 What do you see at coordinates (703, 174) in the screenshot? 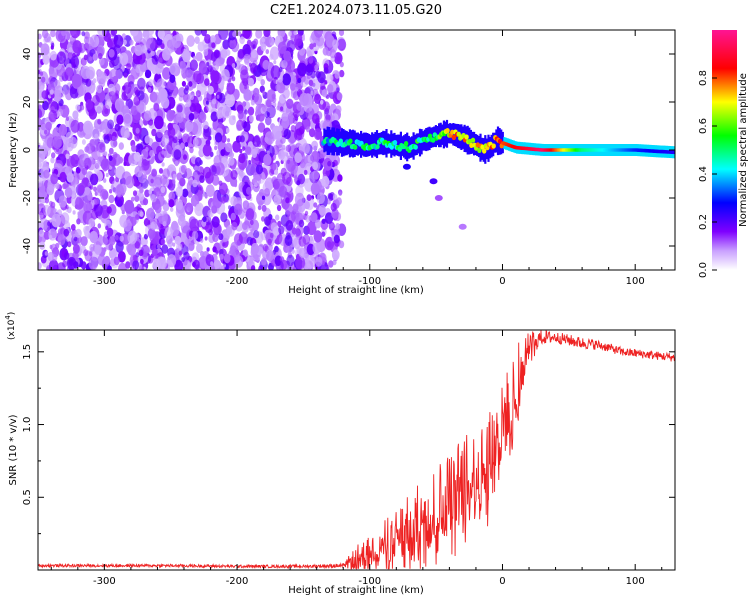
I see `colorbar-tick-label: 0.4` at bounding box center [703, 174].